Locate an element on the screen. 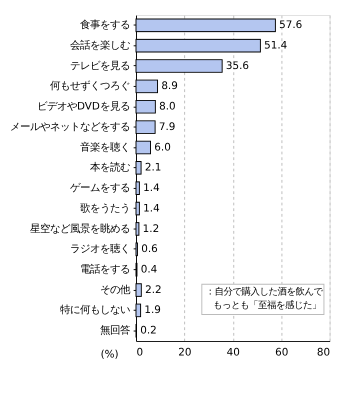 The height and width of the screenshot is (410, 340). data-label: 2.2 is located at coordinates (153, 290).